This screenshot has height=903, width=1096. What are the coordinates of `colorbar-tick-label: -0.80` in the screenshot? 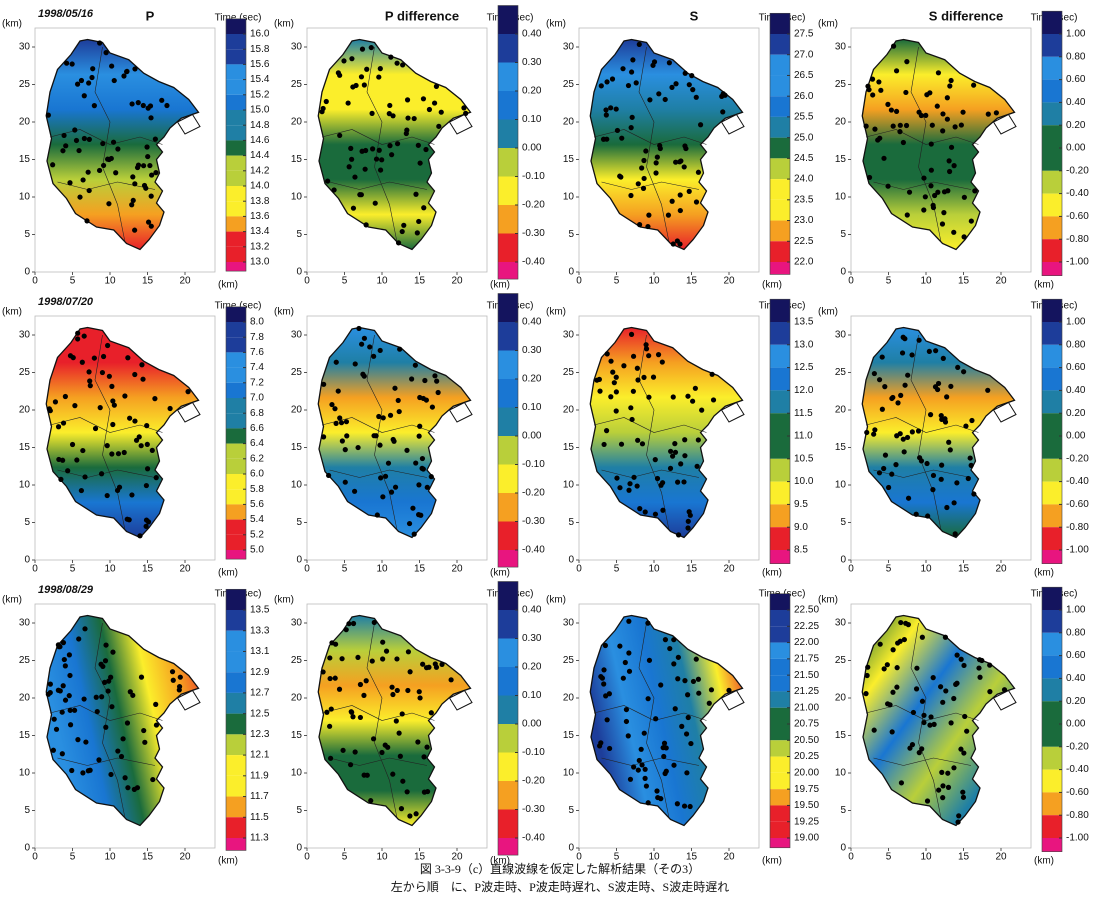 It's located at (1077, 527).